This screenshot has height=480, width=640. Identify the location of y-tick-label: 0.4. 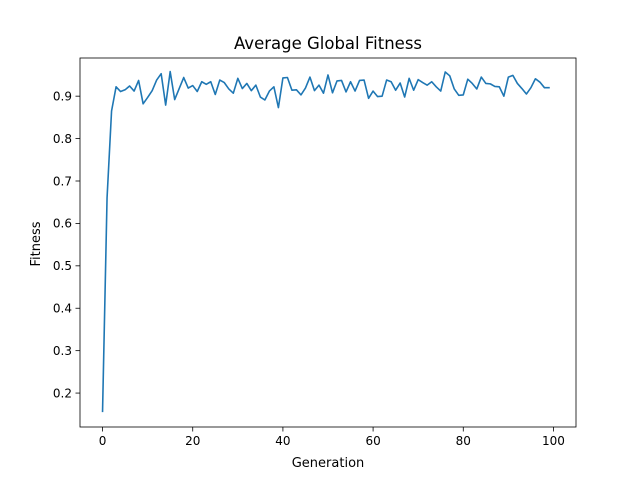
(62, 309).